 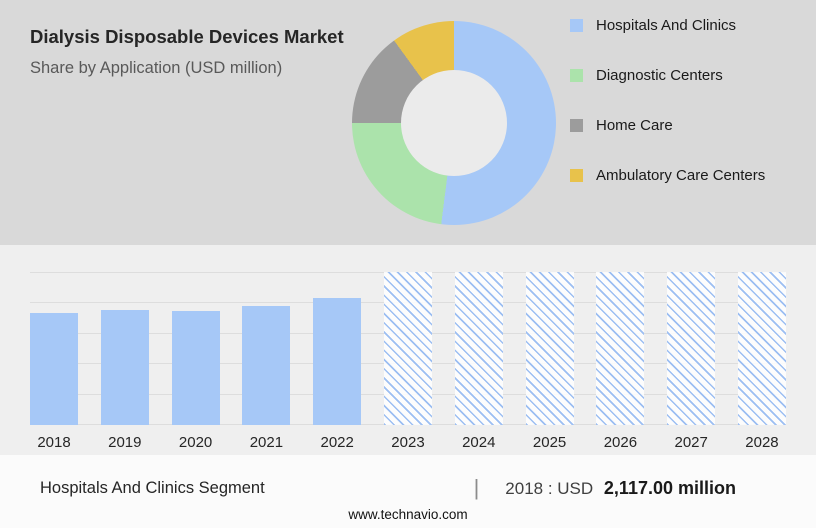 I want to click on bar-column-2021: 2021, so click(x=266, y=361).